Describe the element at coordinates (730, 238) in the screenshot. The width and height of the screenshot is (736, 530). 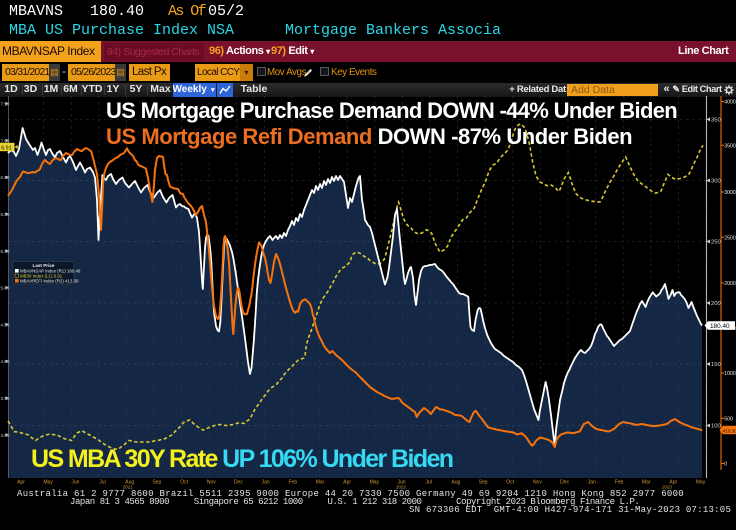
I see `svg-text: 2500` at that location.